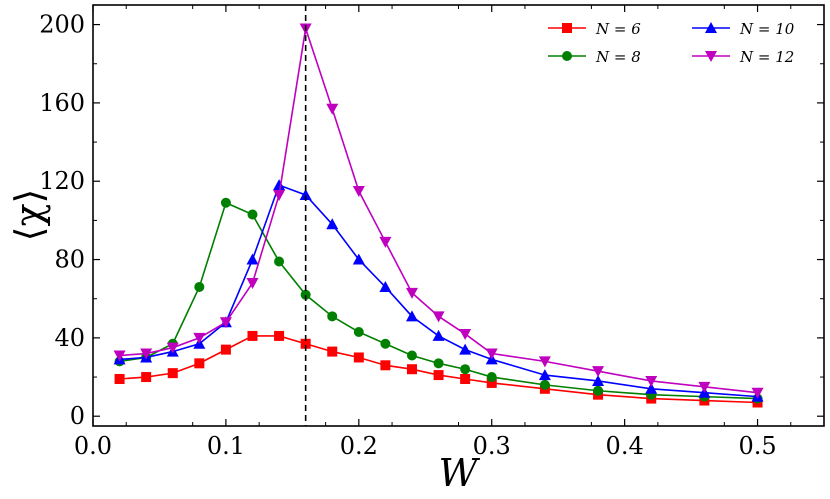 This screenshot has height=499, width=830. I want to click on x-tick-labels: 0.0 0.1 0.2 0.3 0.4 0.5, so click(425, 446).